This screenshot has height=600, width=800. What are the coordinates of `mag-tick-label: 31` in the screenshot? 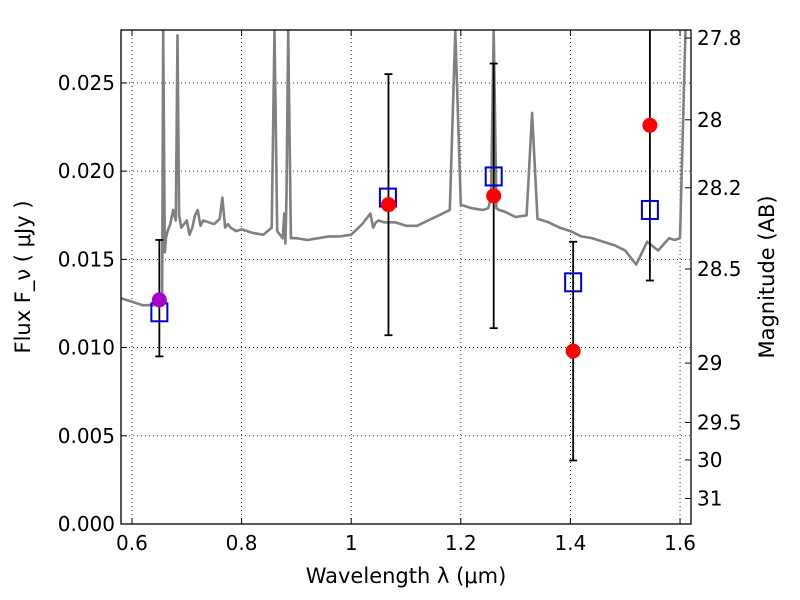 It's located at (709, 498).